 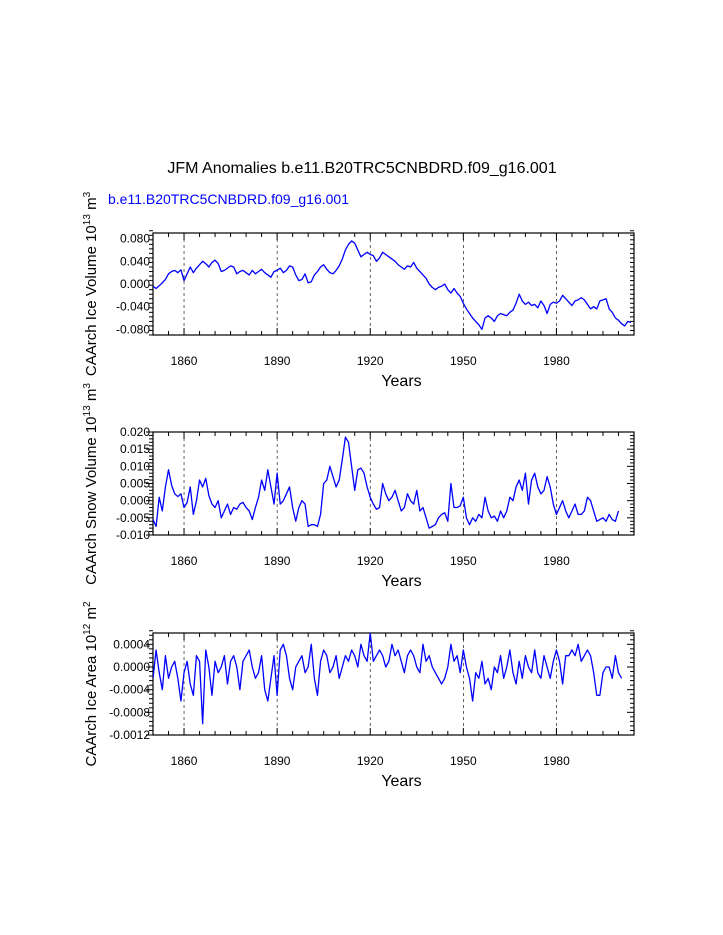 I want to click on y-axis-label: CAArch Ice Area 1012 m2, so click(x=91, y=684).